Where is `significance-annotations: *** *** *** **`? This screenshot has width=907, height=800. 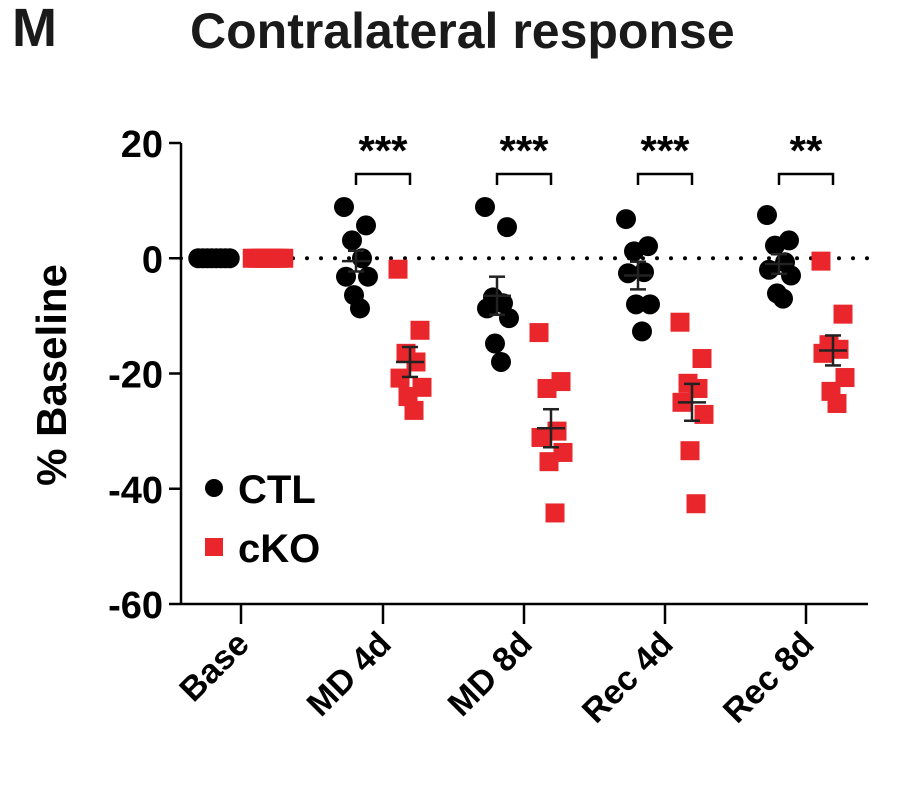
significance-annotations: *** *** *** ** is located at coordinates (594, 156).